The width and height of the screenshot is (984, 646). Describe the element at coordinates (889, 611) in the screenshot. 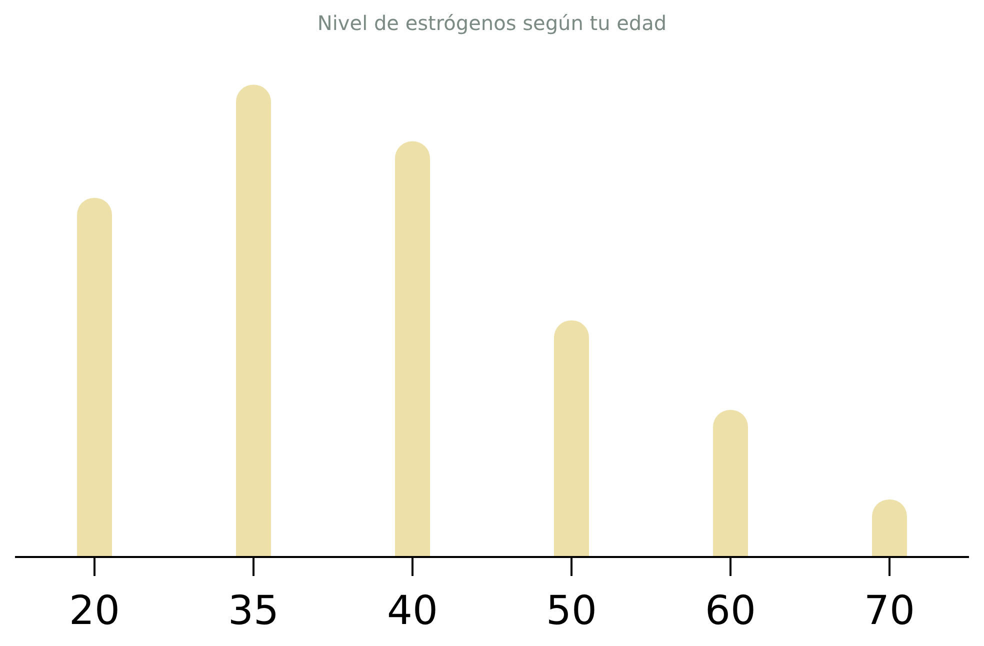

I see `x-tick-label: 70` at that location.